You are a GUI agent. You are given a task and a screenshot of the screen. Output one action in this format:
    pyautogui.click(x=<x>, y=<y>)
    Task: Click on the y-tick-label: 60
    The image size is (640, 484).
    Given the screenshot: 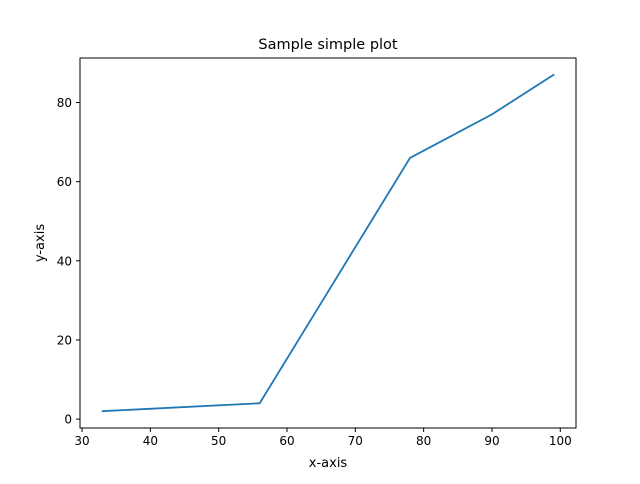 What is the action you would take?
    pyautogui.click(x=64, y=182)
    